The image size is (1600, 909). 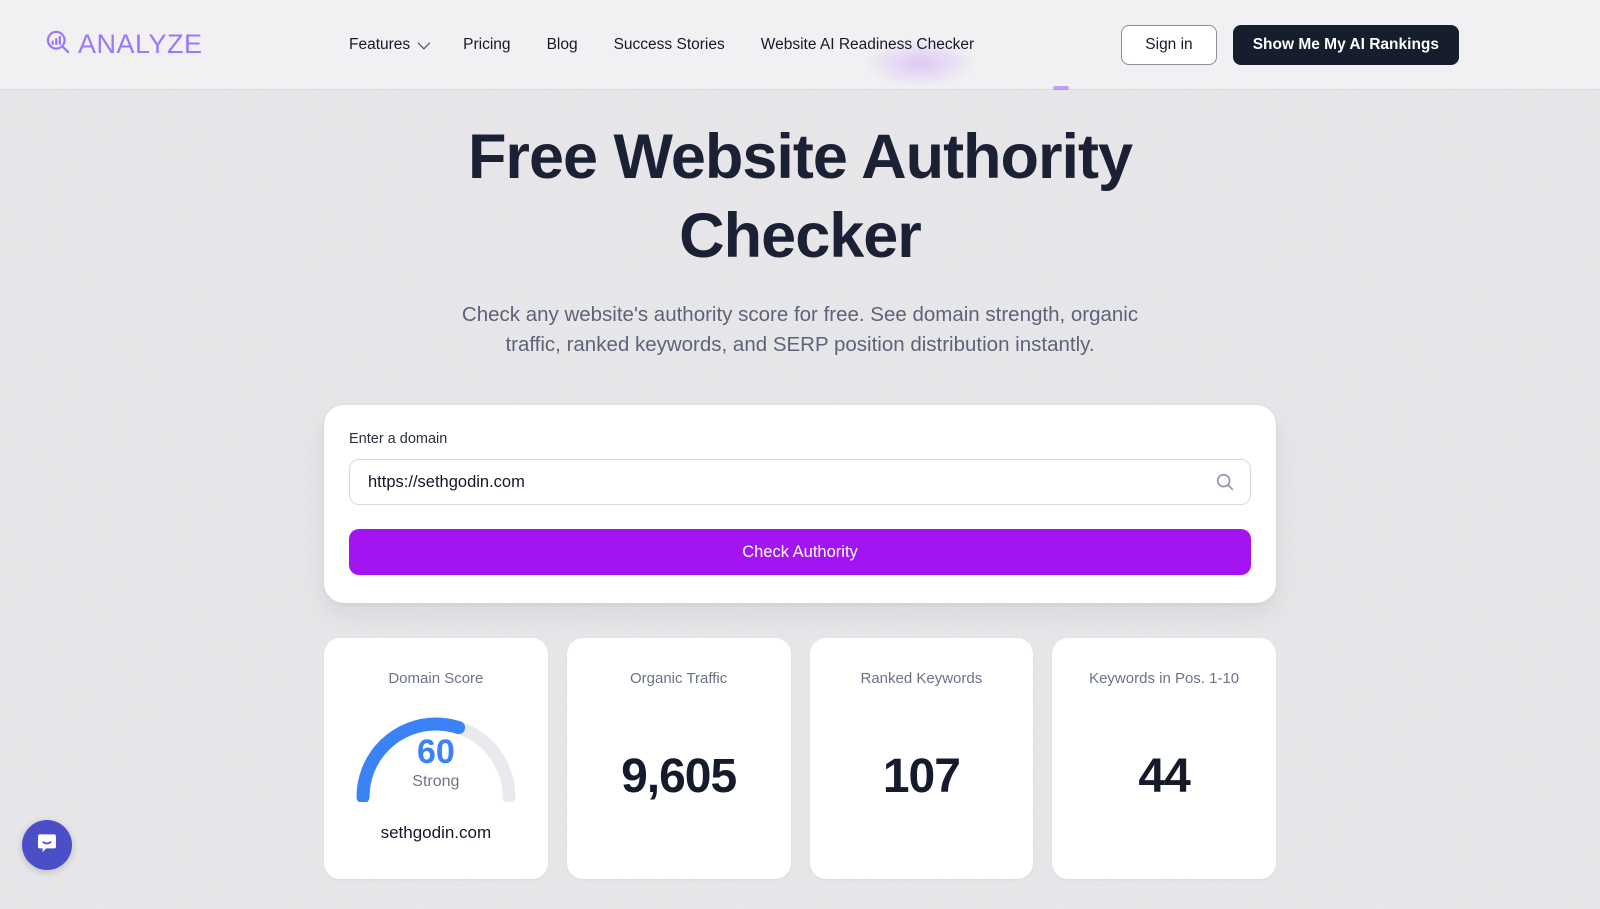 I want to click on nav-item-blog: Blog, so click(x=562, y=44).